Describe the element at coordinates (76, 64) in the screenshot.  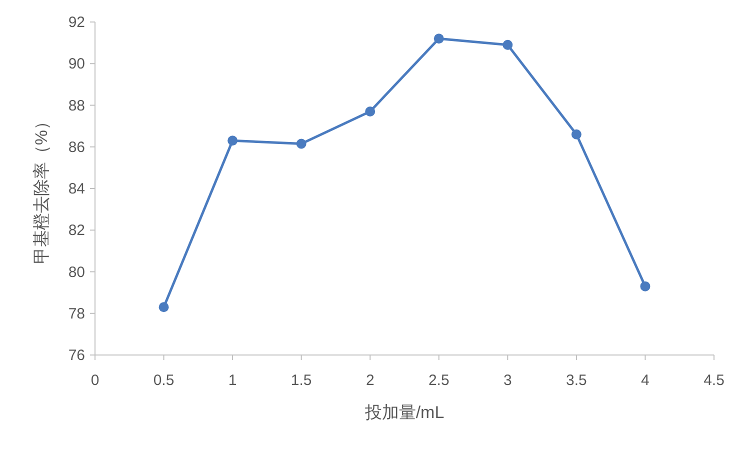
I see `y-tick-label: 90` at that location.